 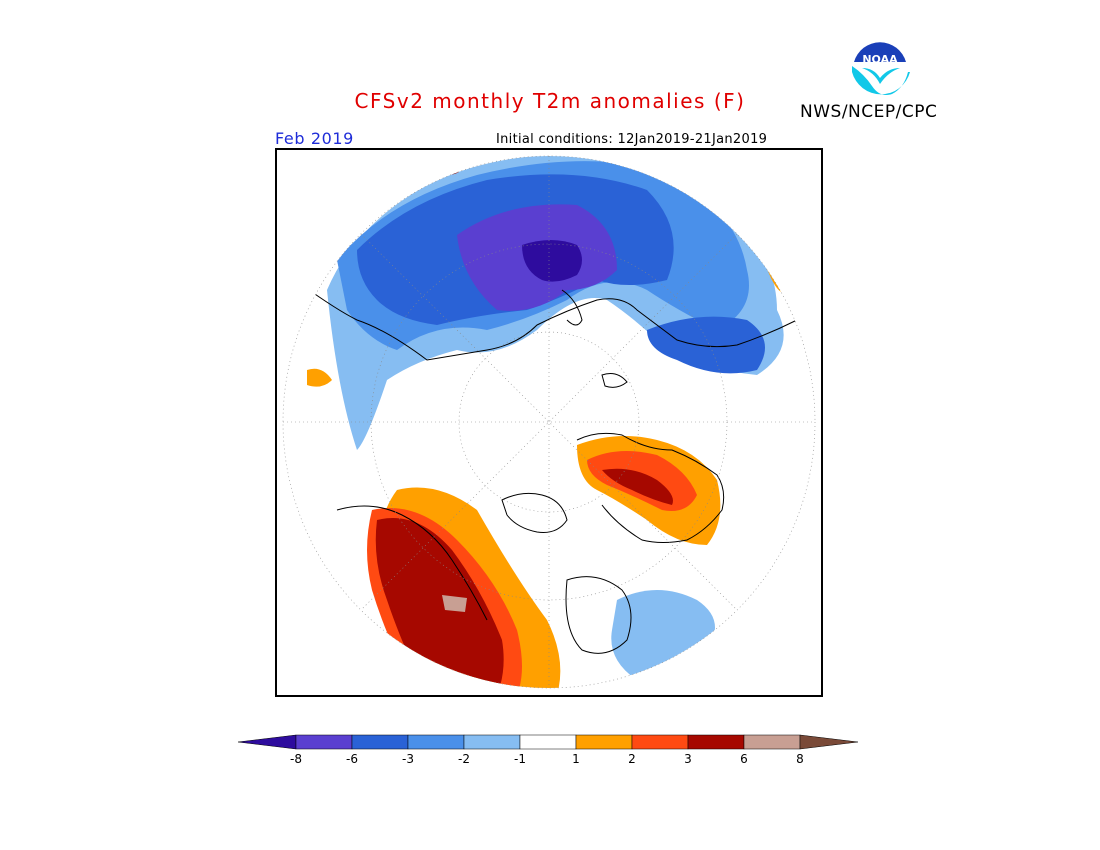 I want to click on noaa-logo: NOAA, so click(x=880, y=70).